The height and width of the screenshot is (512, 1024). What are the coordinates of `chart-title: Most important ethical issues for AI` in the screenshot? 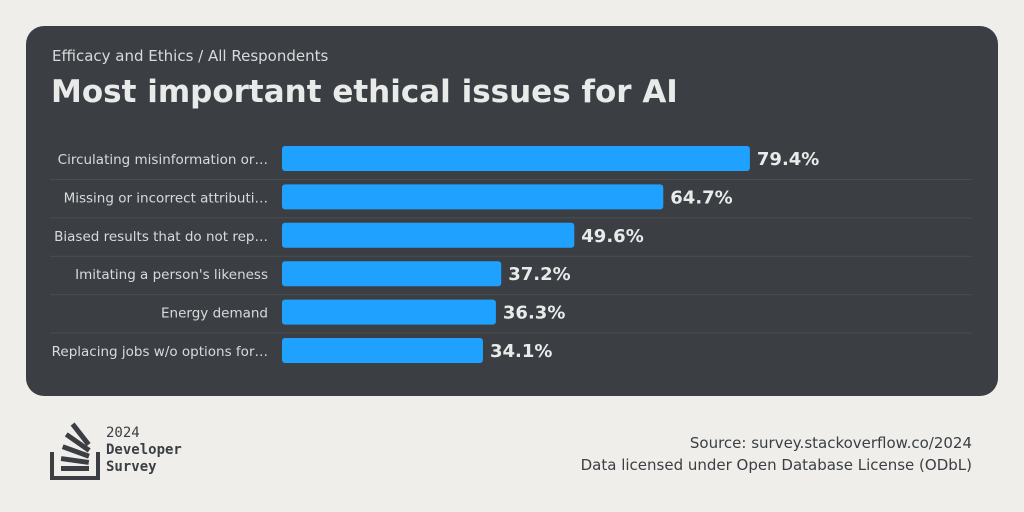 It's located at (364, 92).